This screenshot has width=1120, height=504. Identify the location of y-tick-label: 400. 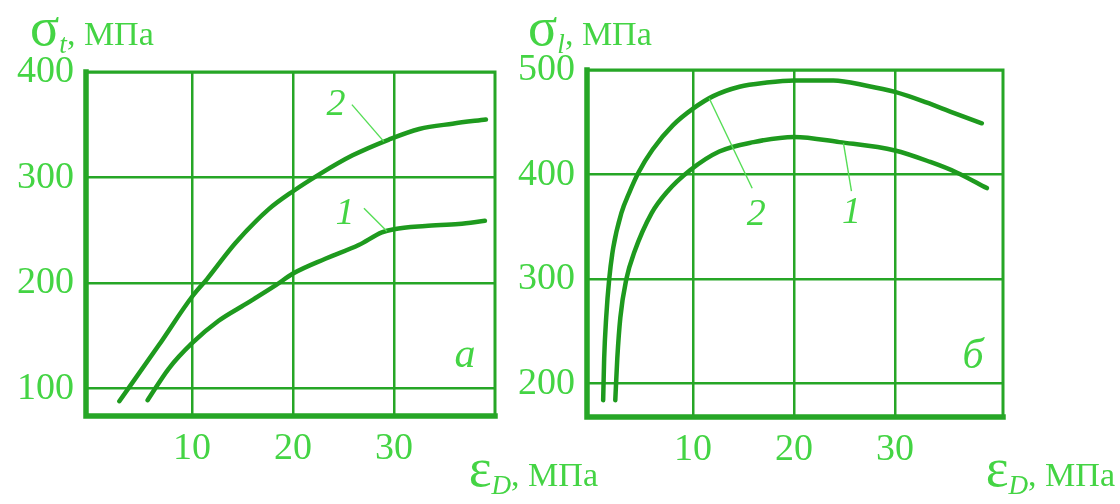
(546, 171).